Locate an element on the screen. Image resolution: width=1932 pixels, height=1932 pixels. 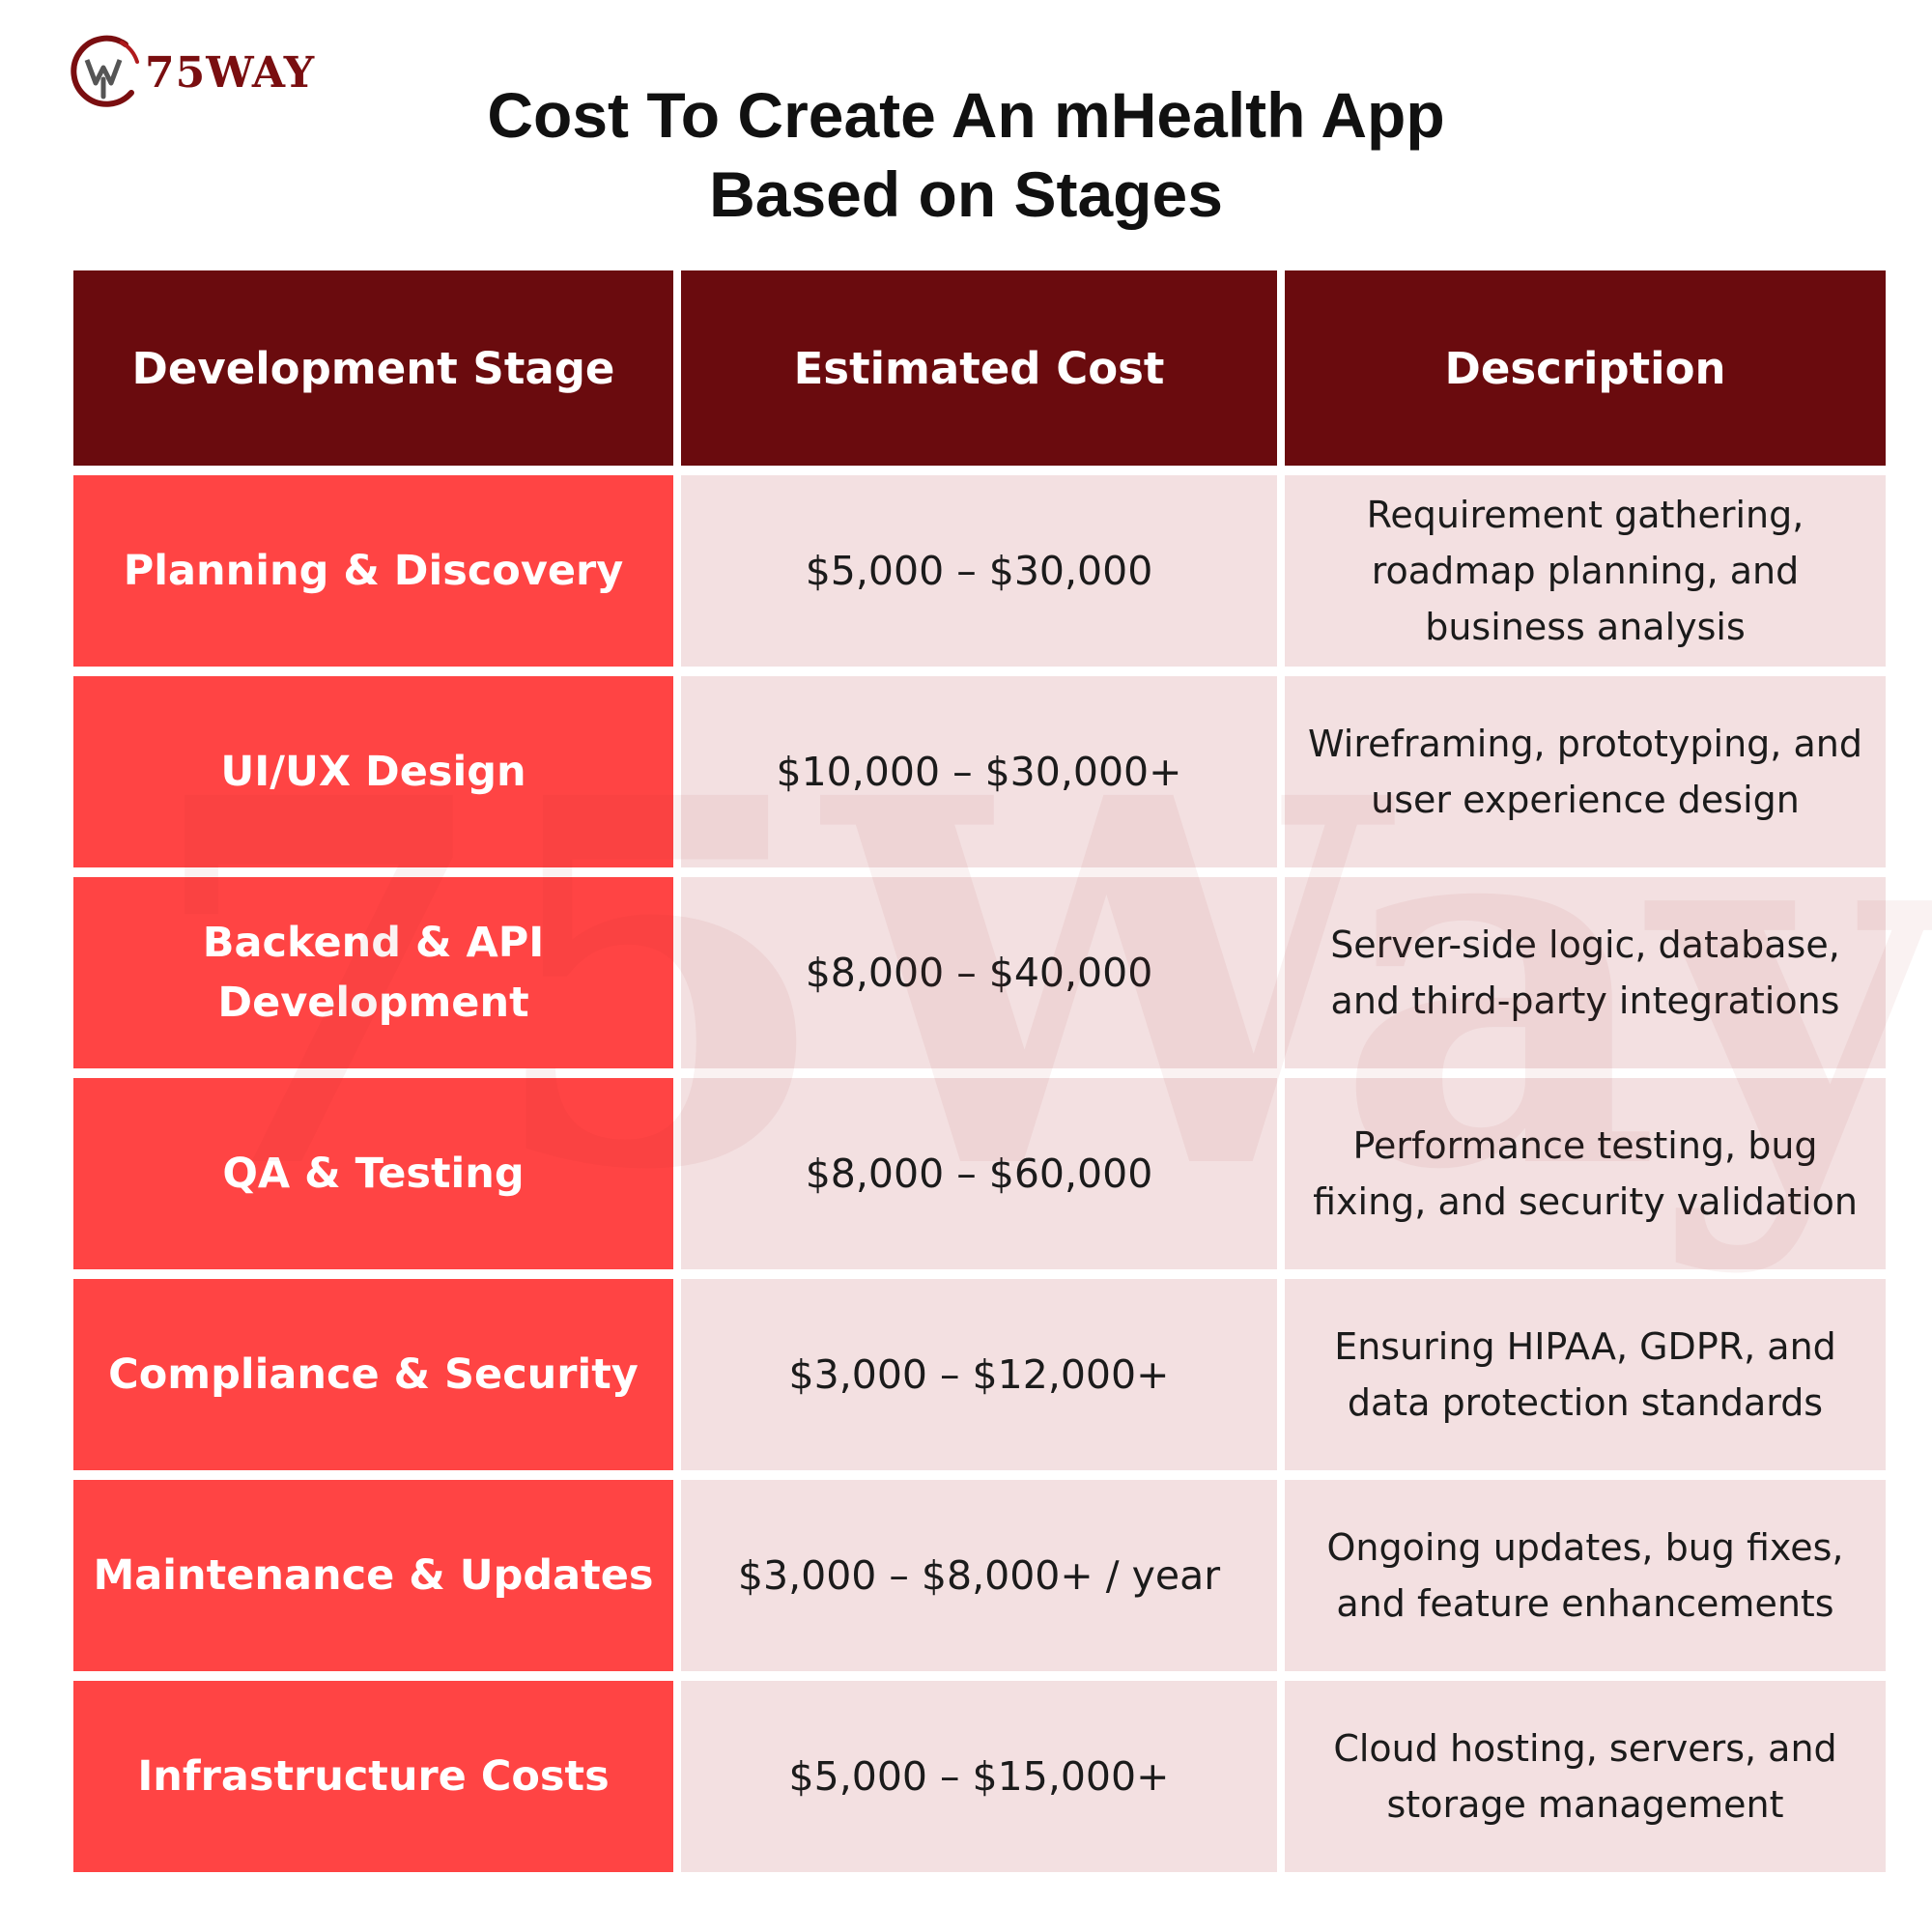
logo-mark-icon is located at coordinates (103, 72).